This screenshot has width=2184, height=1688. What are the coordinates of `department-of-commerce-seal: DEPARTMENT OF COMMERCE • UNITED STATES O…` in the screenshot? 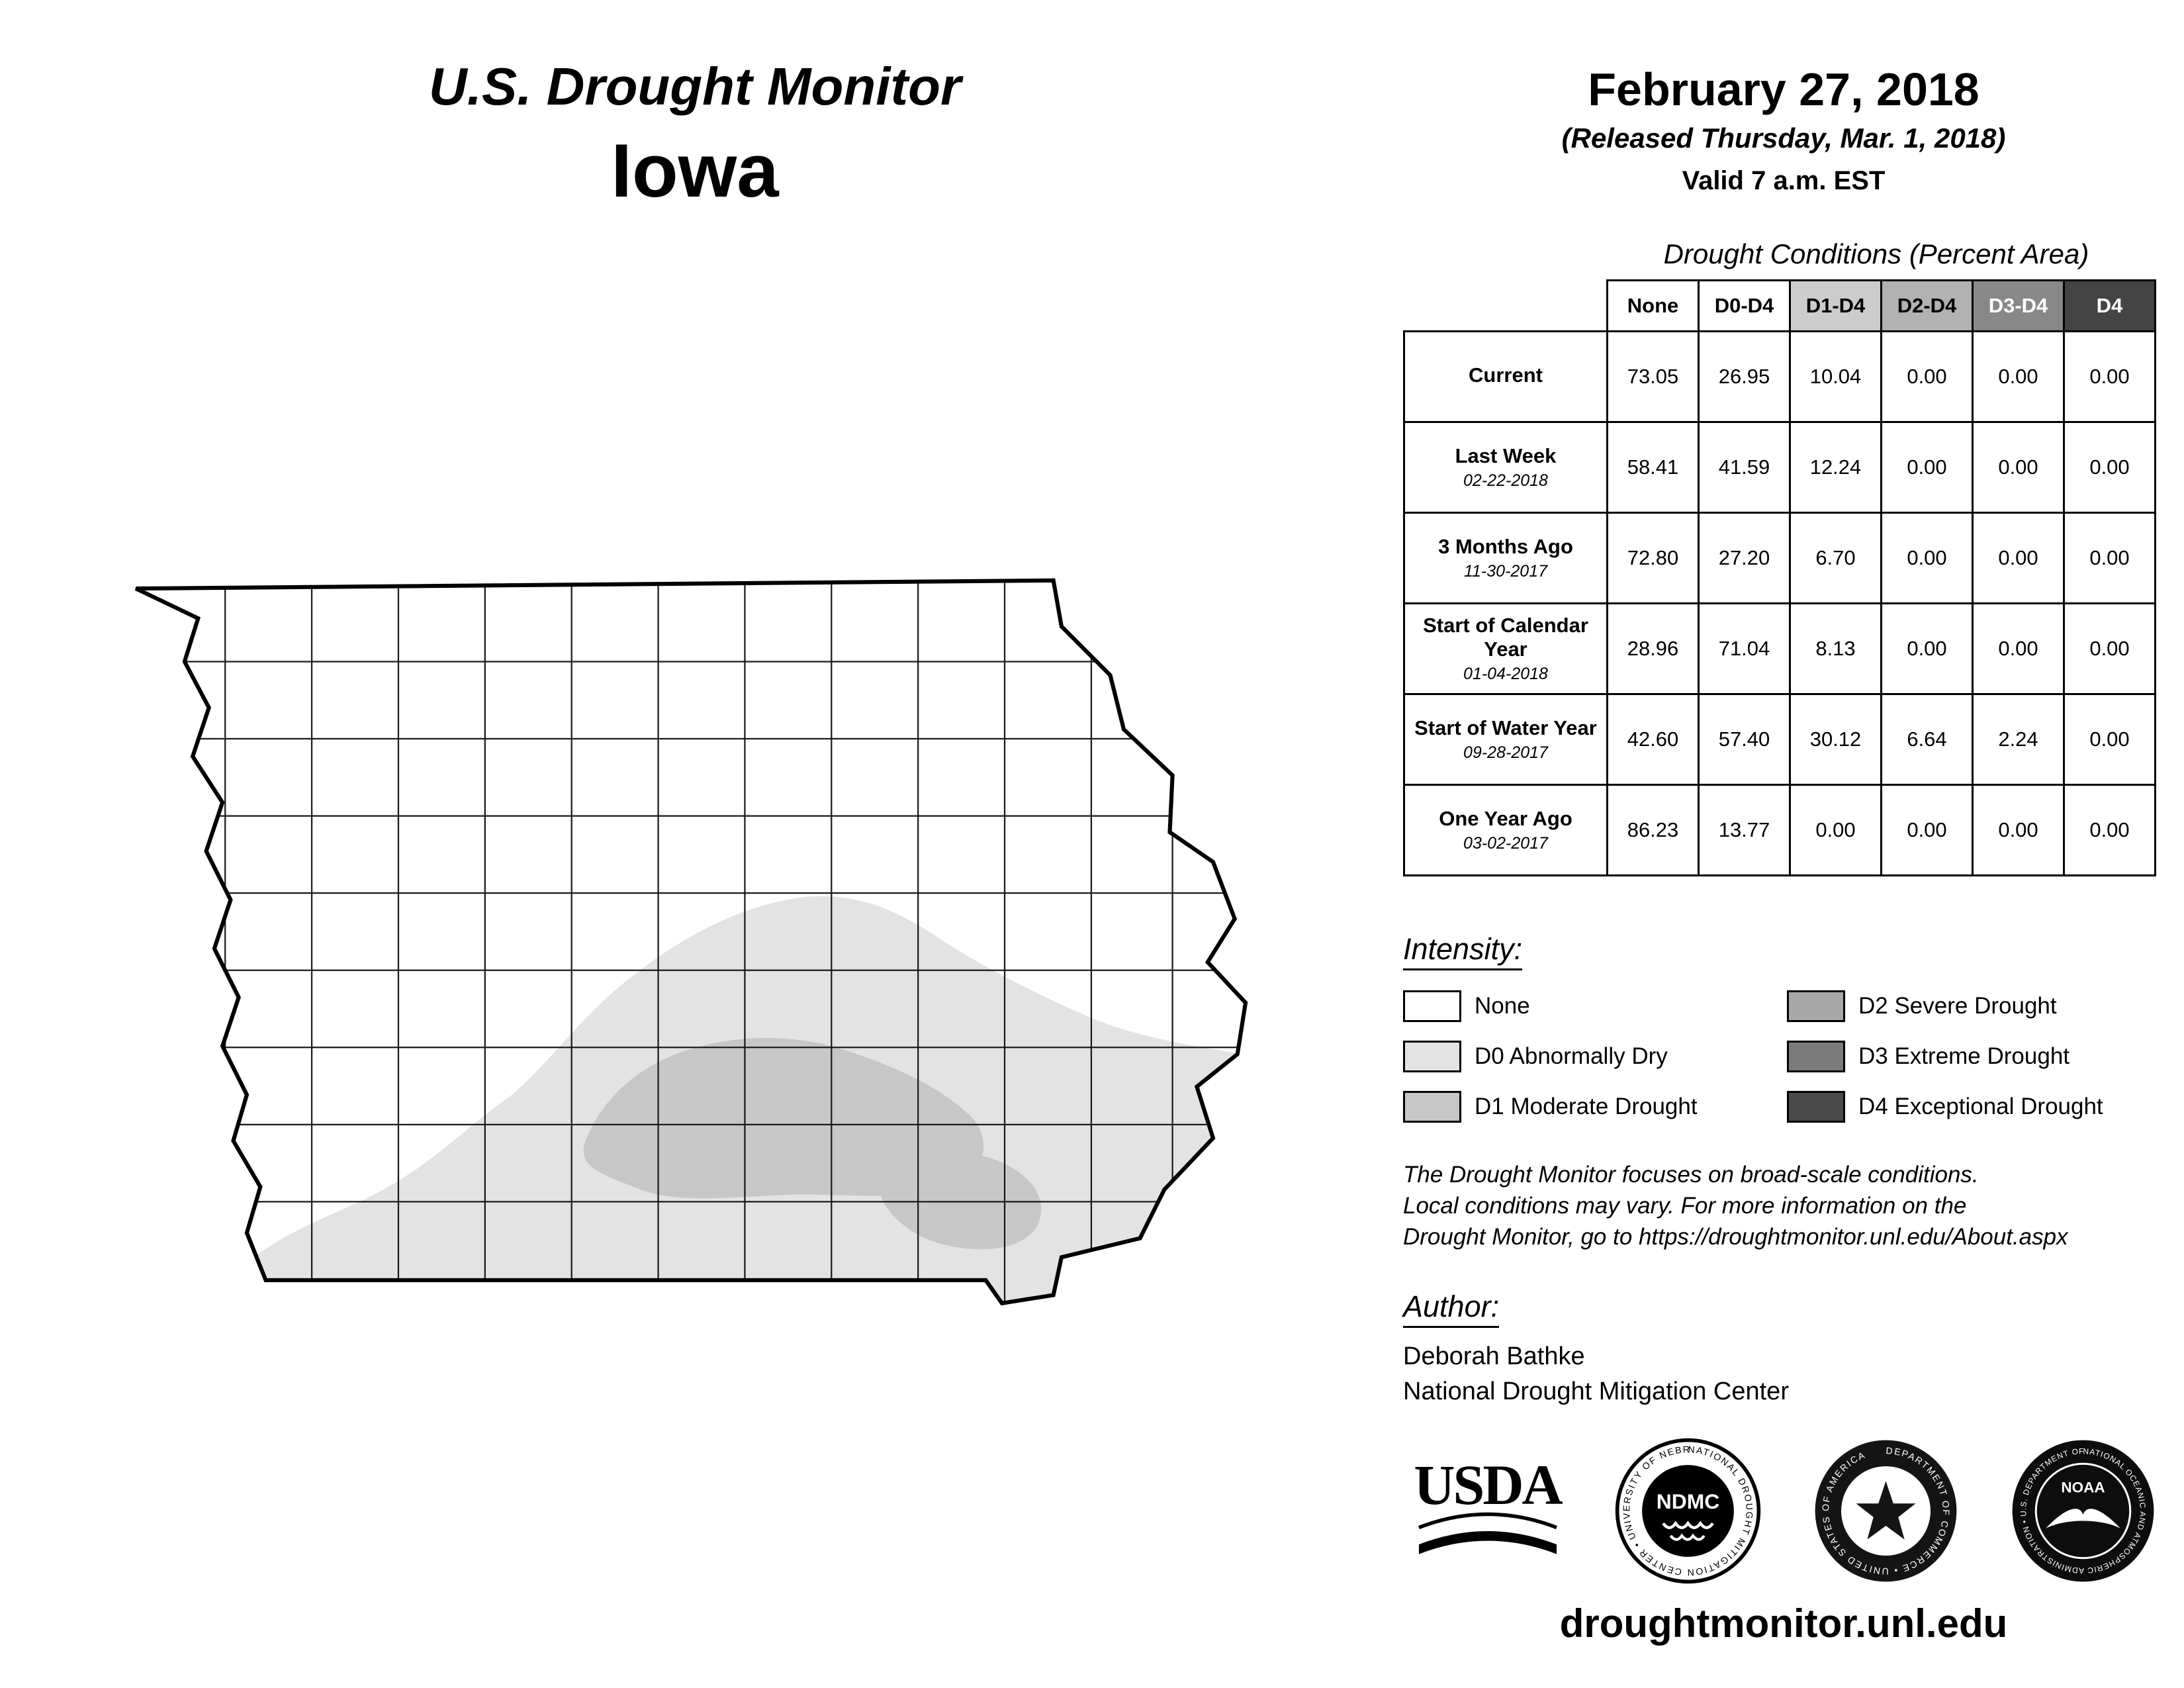 It's located at (1886, 1511).